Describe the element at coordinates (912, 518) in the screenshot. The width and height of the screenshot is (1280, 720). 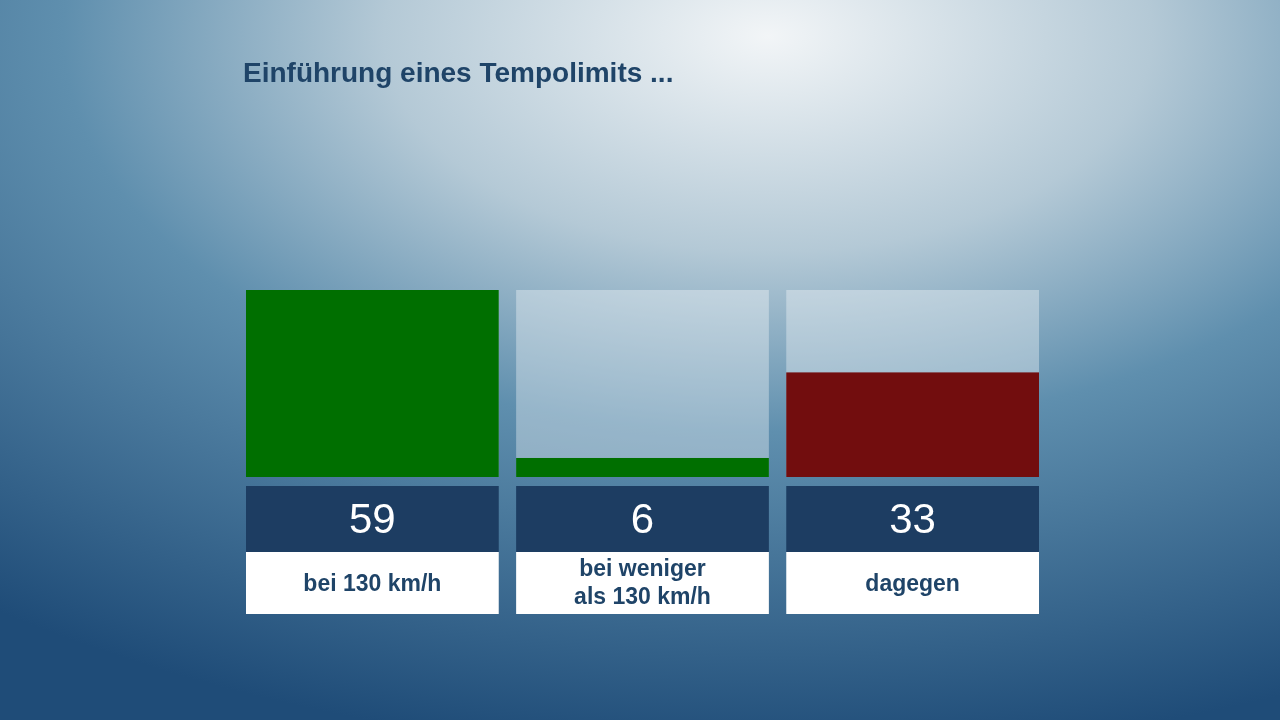
I see `data-label: 33` at that location.